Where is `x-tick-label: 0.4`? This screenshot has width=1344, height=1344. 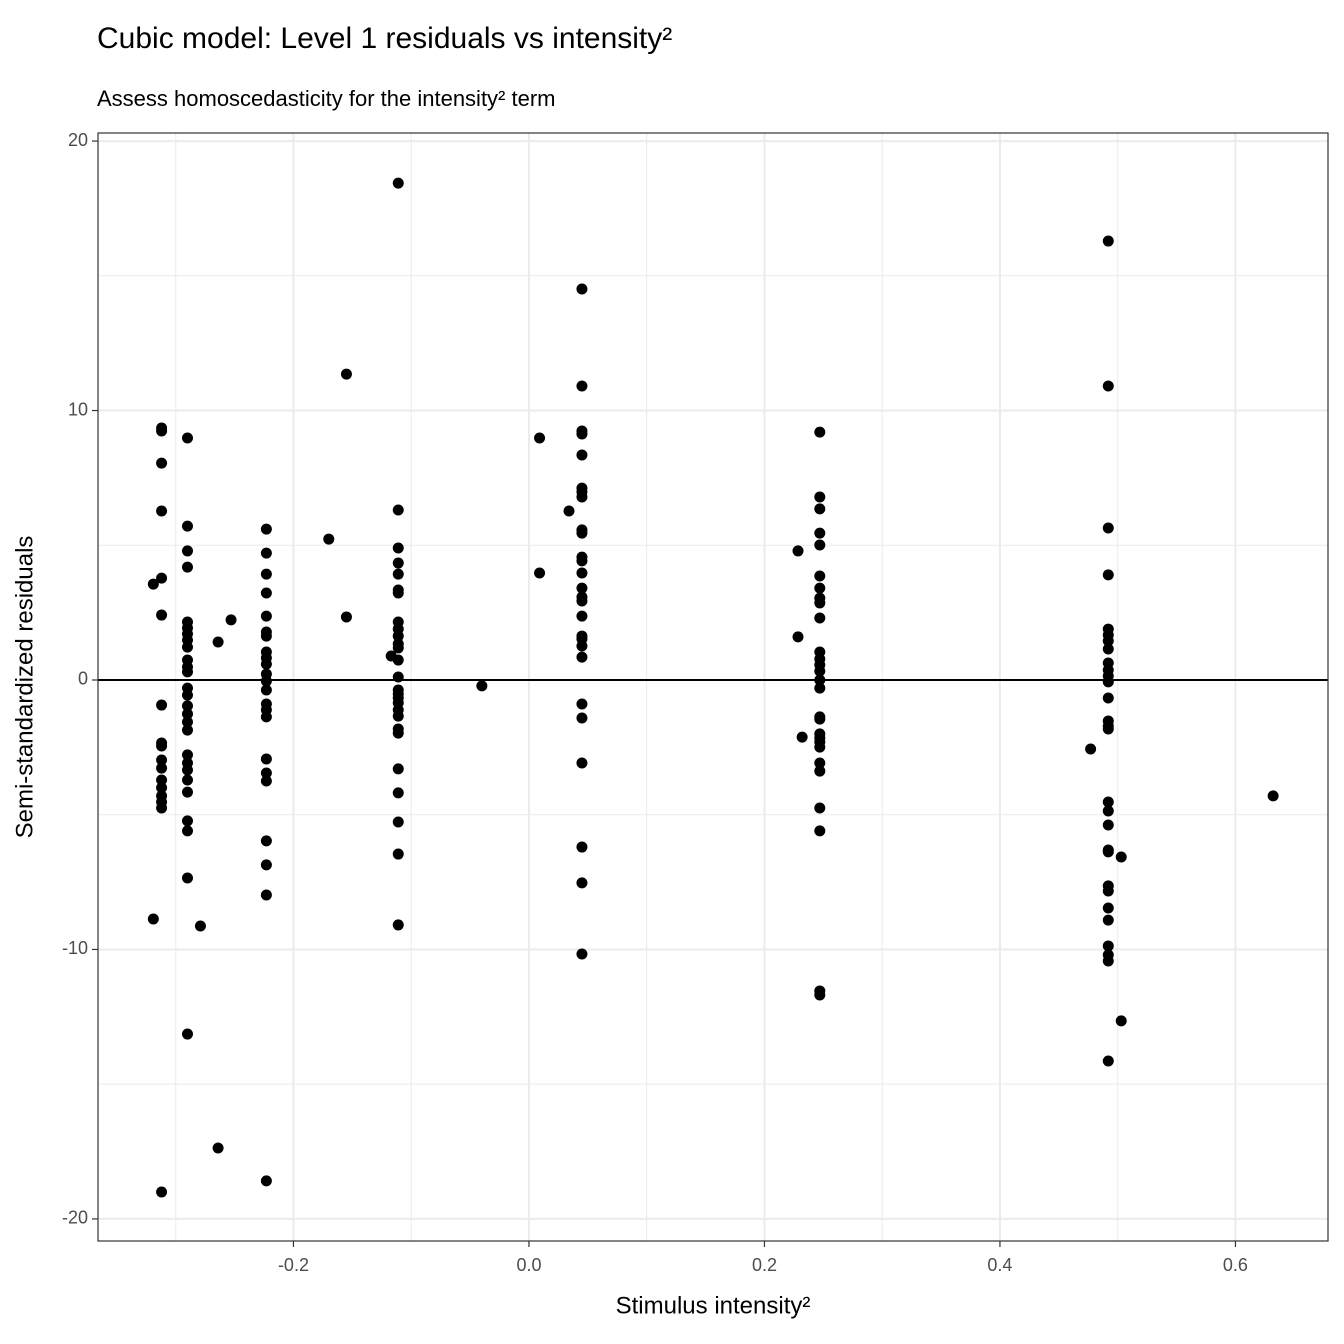
x-tick-label: 0.4 is located at coordinates (999, 1265).